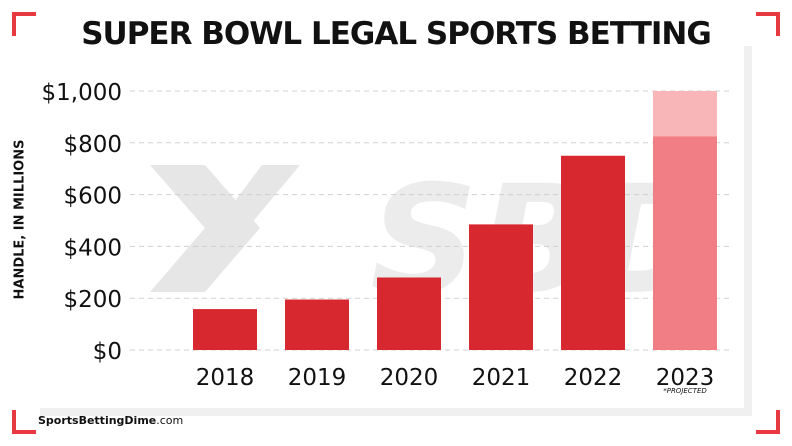  I want to click on y-tick-label: $0, so click(107, 352).